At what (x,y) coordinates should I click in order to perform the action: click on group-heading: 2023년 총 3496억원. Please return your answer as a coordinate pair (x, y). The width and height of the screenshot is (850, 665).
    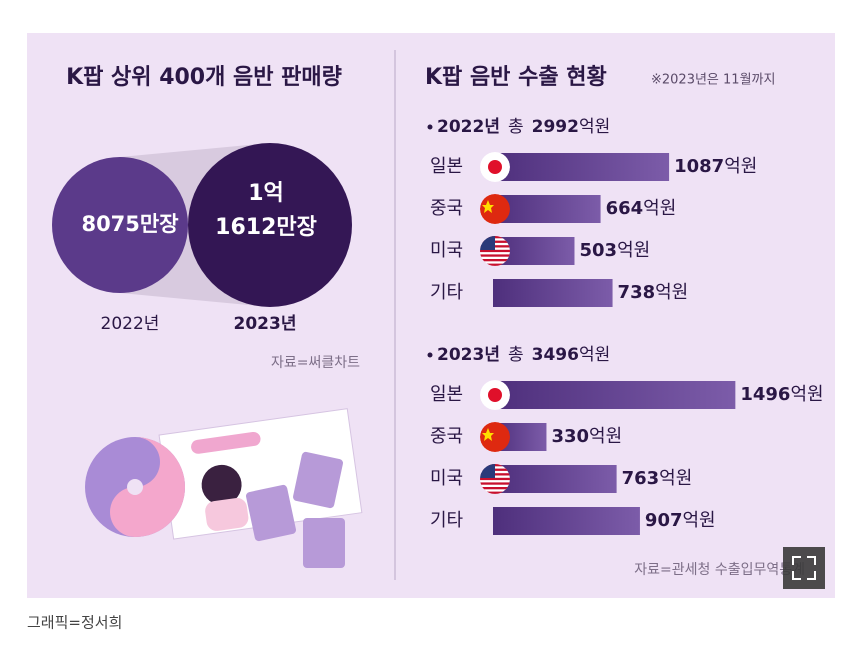
    Looking at the image, I should click on (523, 355).